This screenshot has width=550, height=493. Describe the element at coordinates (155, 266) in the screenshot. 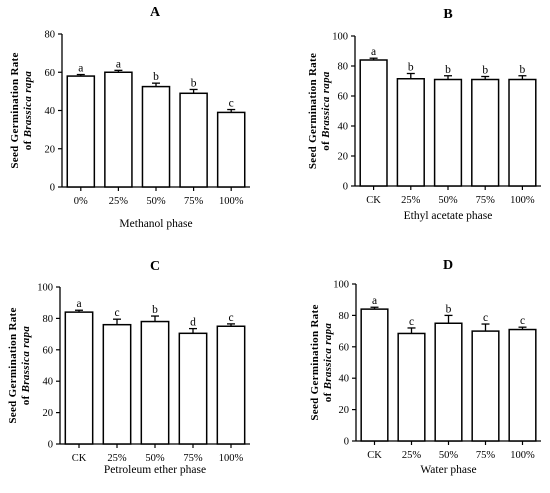

I see `panel-letter: C` at that location.